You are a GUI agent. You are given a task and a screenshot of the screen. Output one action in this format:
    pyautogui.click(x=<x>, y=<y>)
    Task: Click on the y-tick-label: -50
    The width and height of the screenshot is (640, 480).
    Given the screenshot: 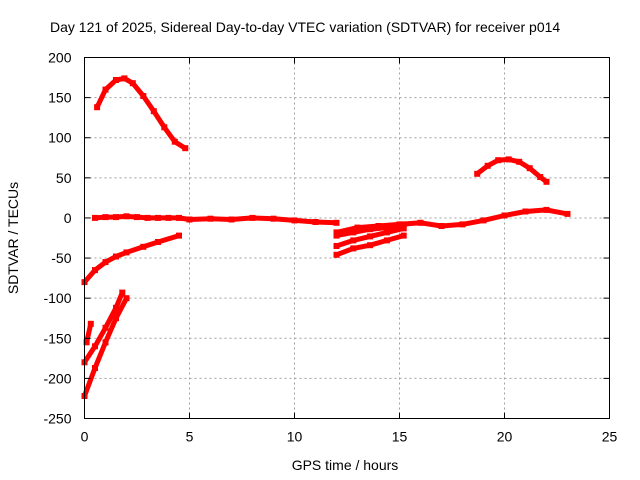 What is the action you would take?
    pyautogui.click(x=61, y=258)
    